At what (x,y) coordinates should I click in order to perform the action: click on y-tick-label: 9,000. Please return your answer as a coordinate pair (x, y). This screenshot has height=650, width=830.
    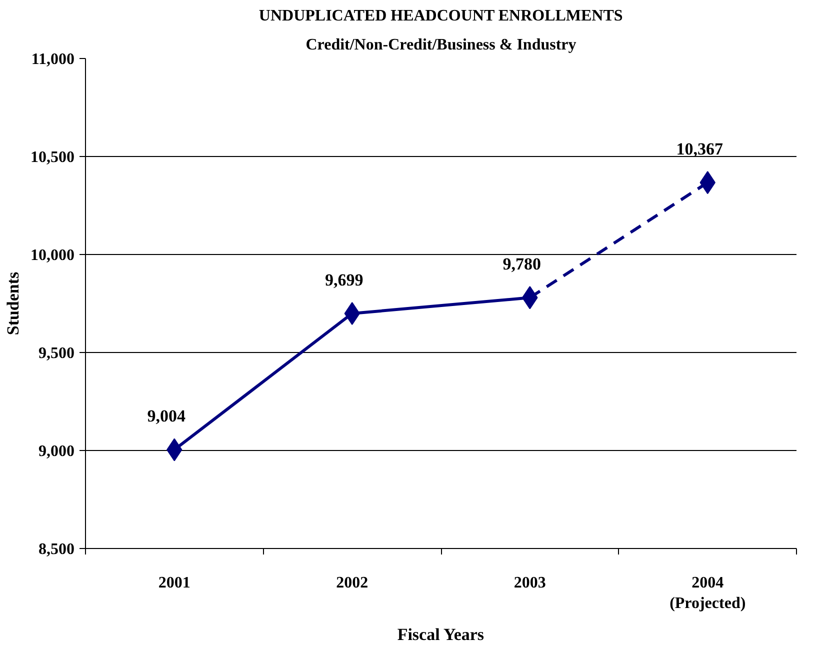
    Looking at the image, I should click on (56, 451).